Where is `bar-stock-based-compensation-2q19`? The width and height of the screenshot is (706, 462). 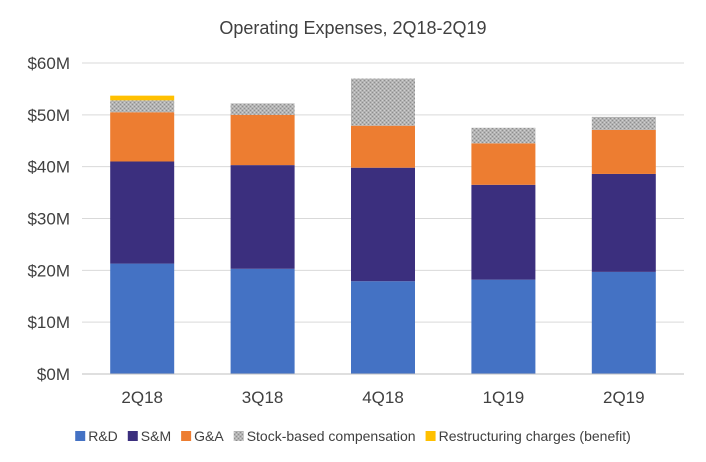
bar-stock-based-compensation-2q19 is located at coordinates (623, 123).